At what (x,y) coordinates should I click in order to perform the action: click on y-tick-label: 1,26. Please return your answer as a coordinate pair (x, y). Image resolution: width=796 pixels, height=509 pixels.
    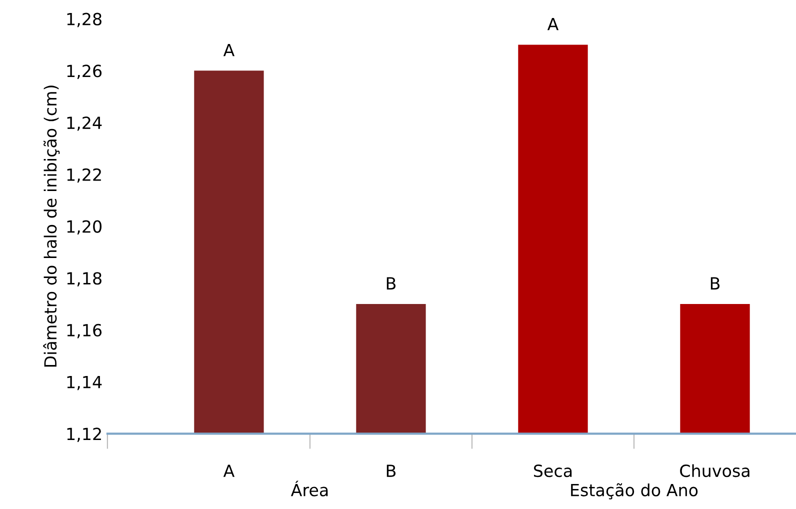
    Looking at the image, I should click on (84, 71).